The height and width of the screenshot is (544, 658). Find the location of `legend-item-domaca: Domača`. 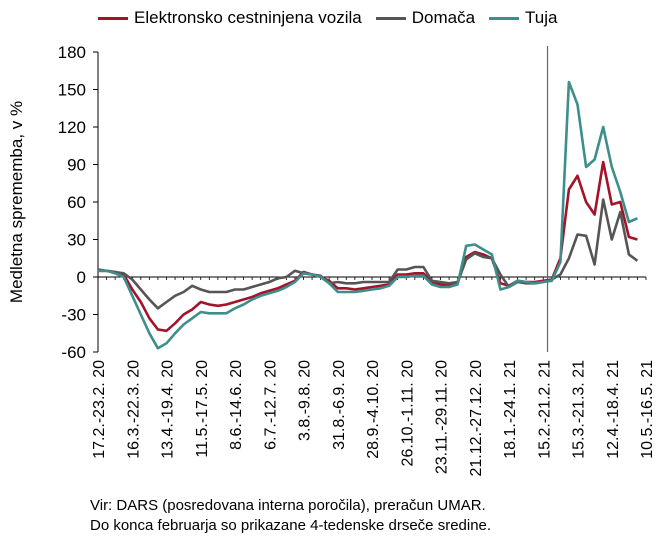

legend-item-domaca: Domača is located at coordinates (425, 18).